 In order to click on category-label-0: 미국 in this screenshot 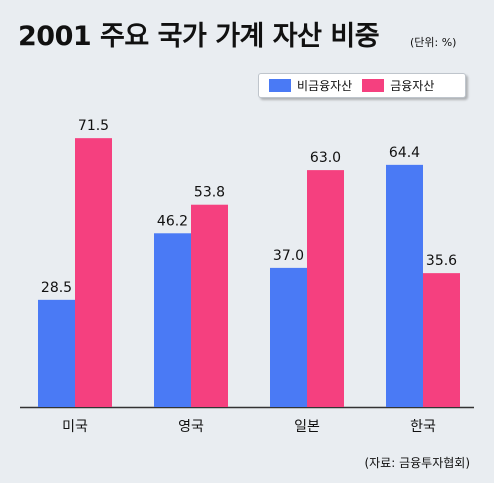, I will do `click(75, 427)`.